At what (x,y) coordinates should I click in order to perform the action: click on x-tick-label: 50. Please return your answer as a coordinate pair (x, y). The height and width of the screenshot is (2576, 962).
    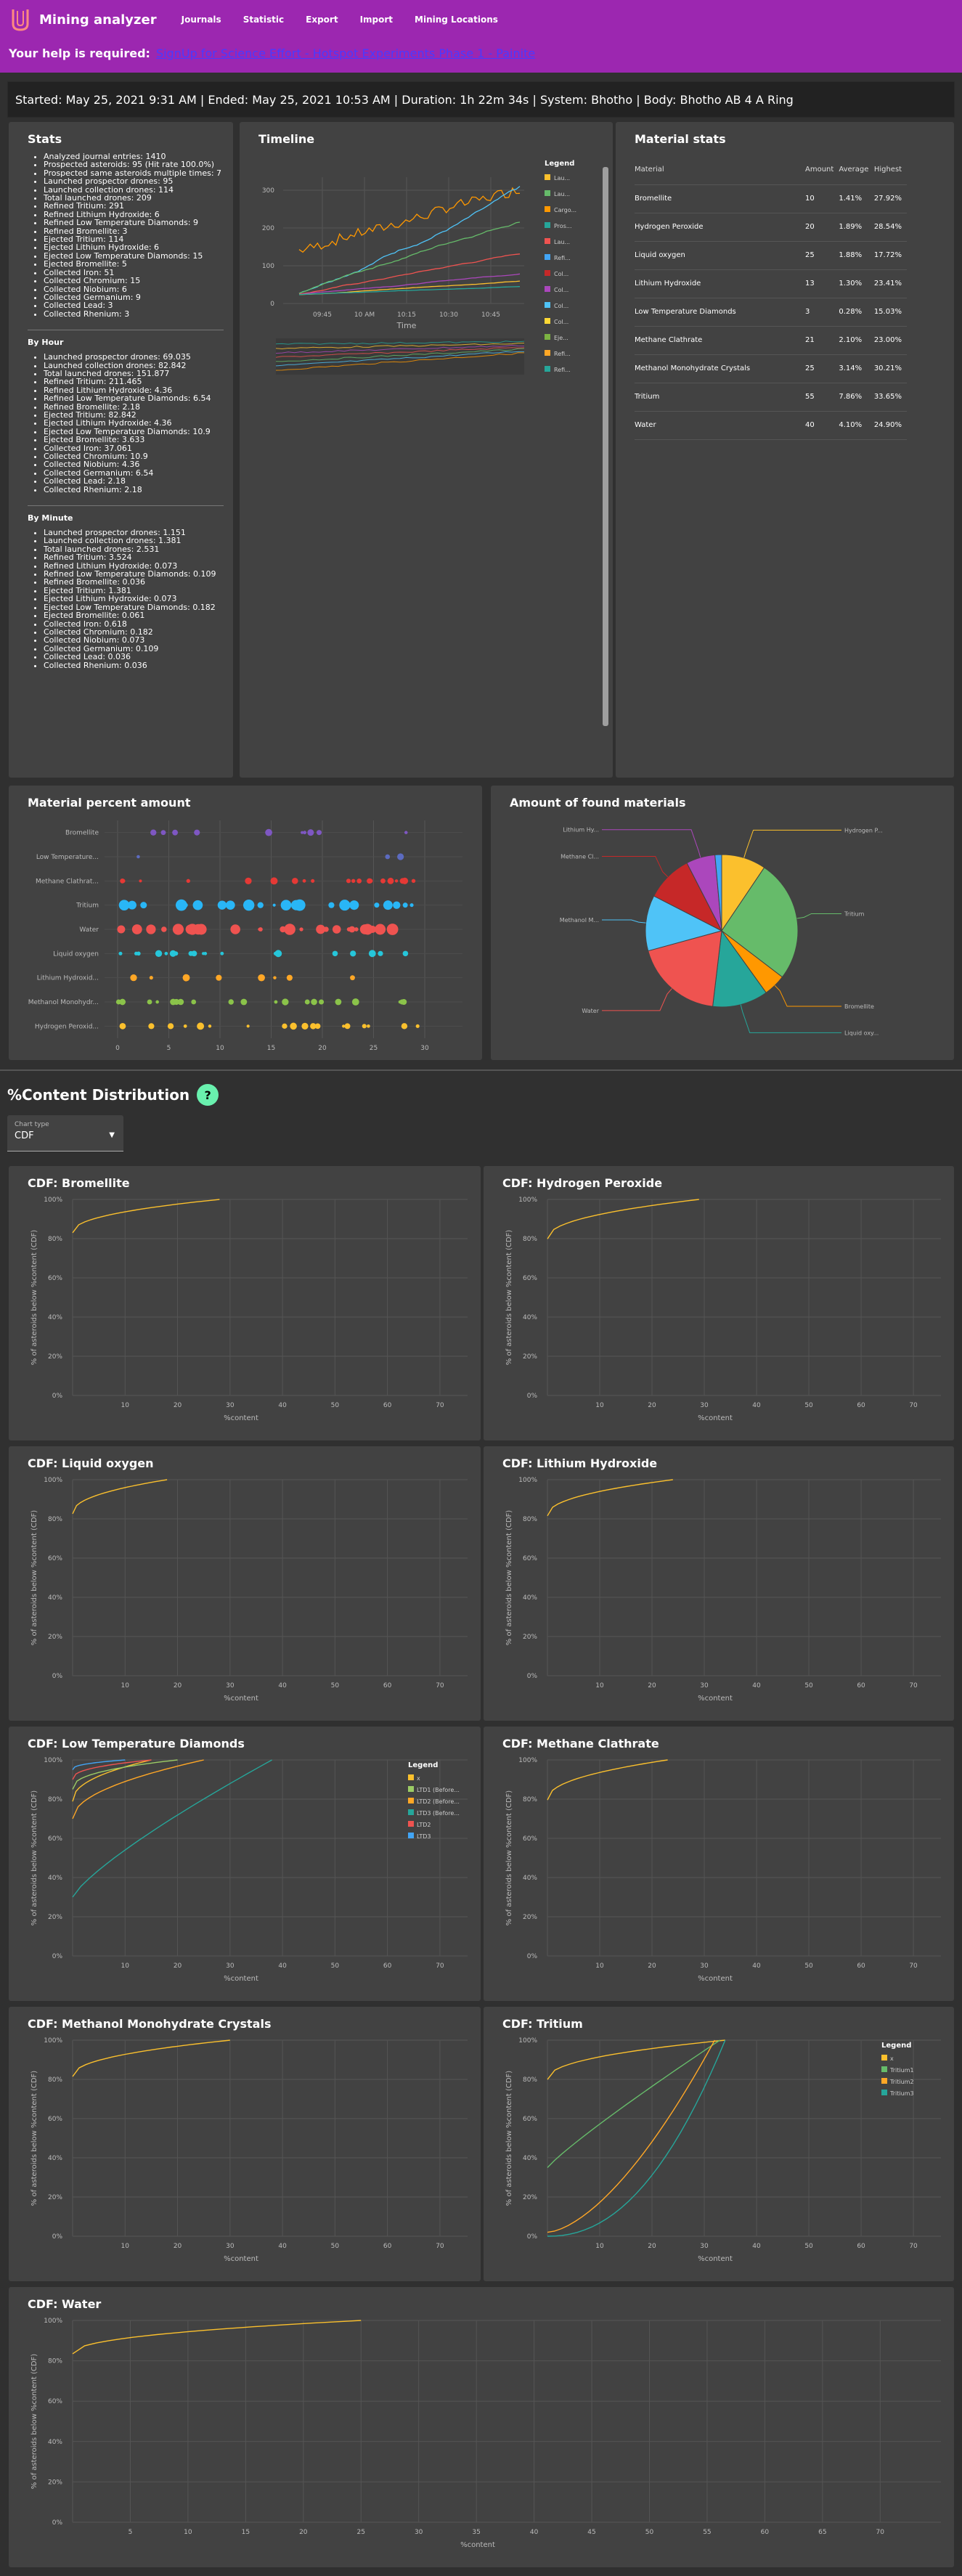
    Looking at the image, I should click on (335, 1686).